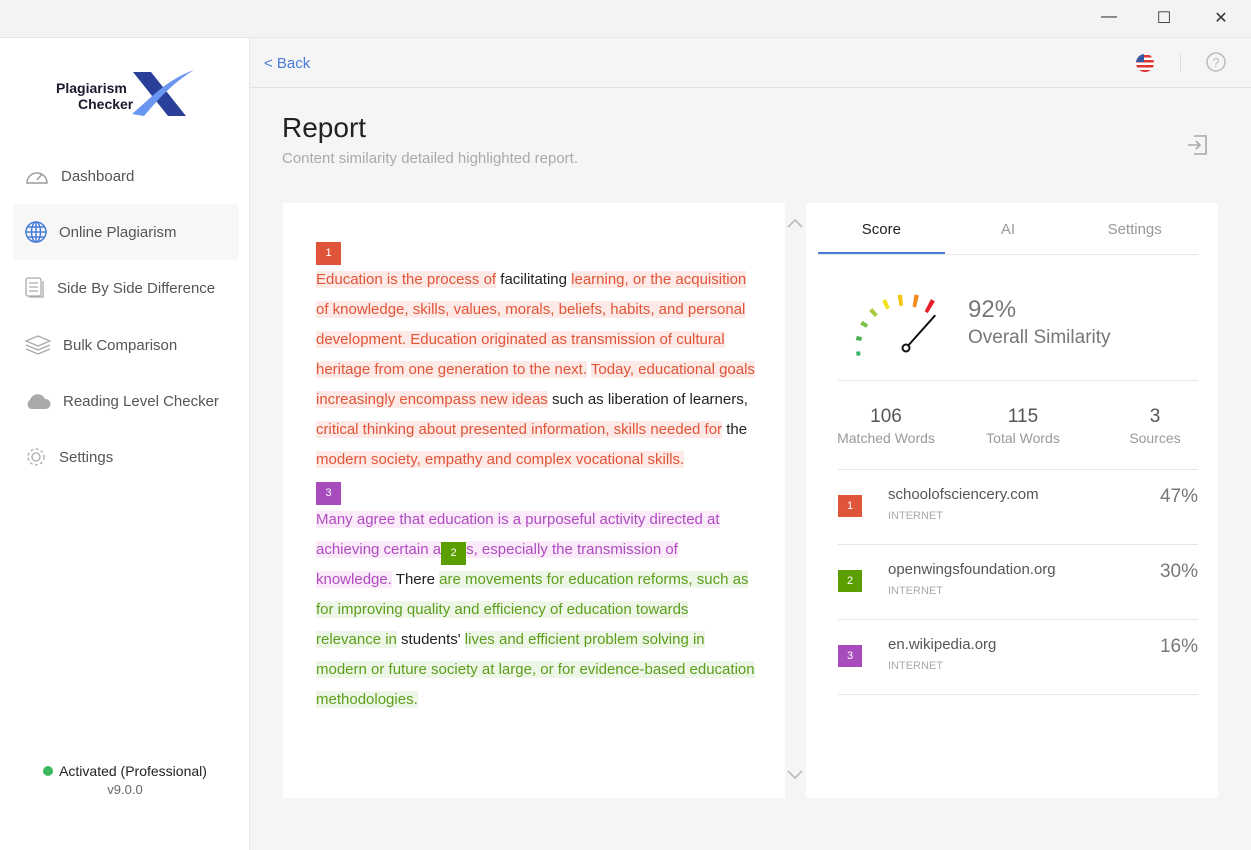 This screenshot has width=1251, height=850. Describe the element at coordinates (647, 399) in the screenshot. I see `unmatched-text: such as liberation of learners,` at that location.